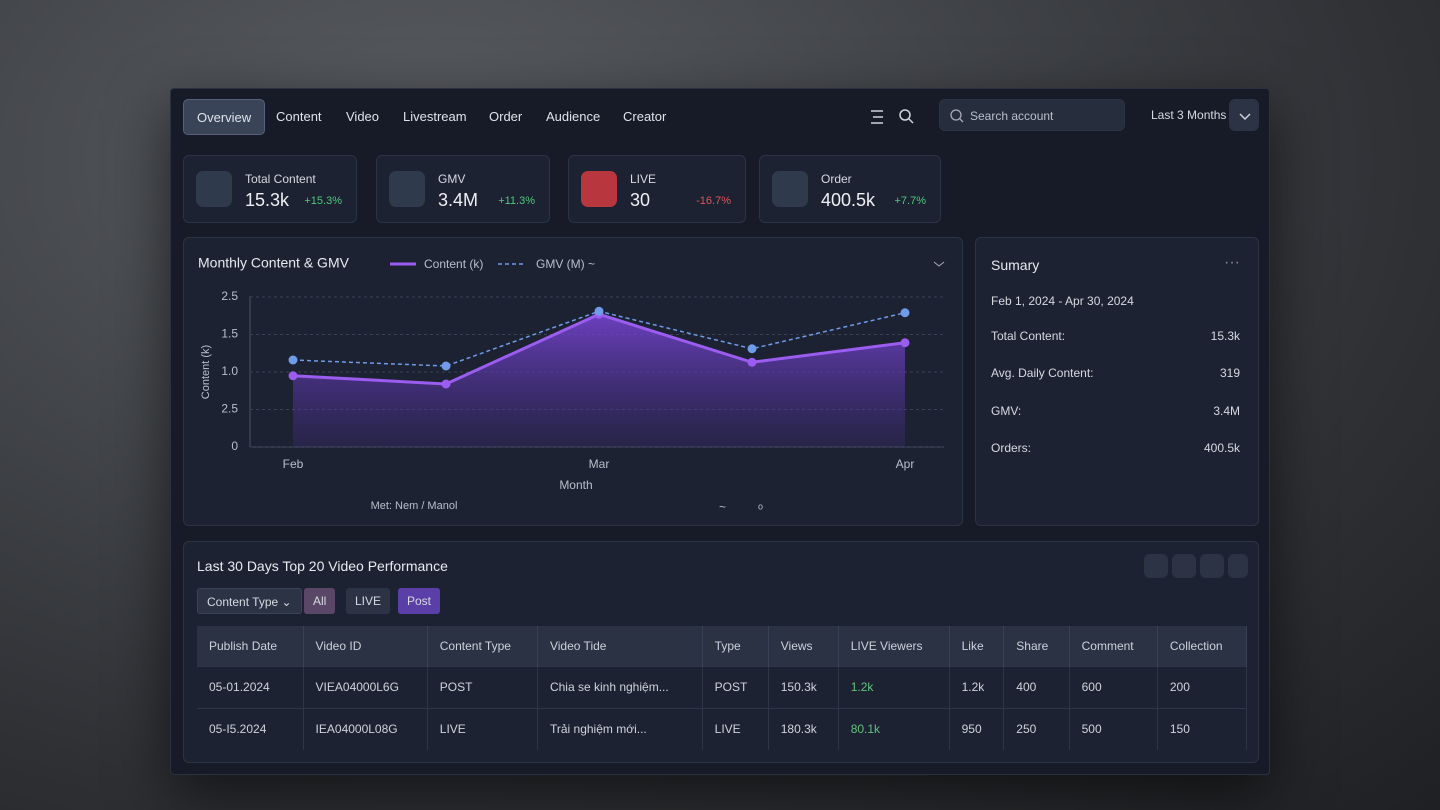  I want to click on x-tick-label: Apr, so click(905, 464).